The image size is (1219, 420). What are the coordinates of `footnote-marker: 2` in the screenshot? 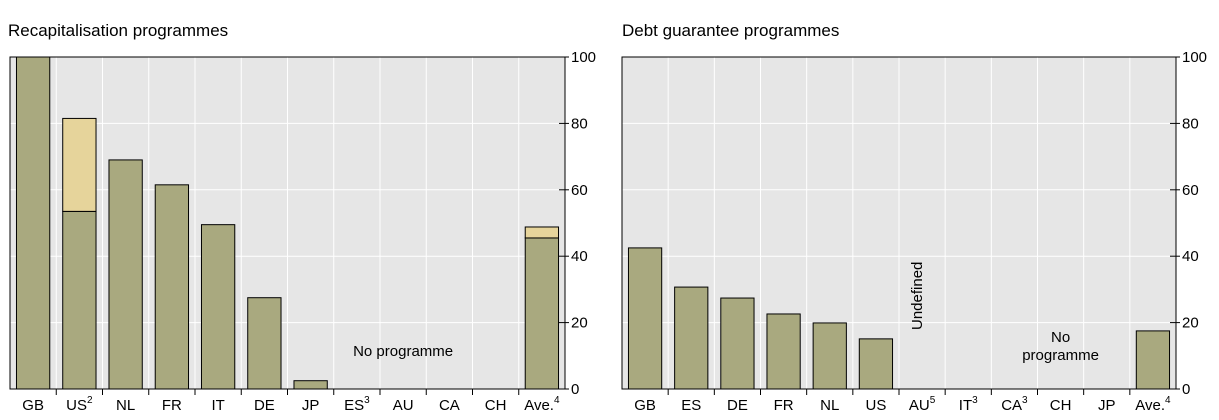 It's located at (90, 400).